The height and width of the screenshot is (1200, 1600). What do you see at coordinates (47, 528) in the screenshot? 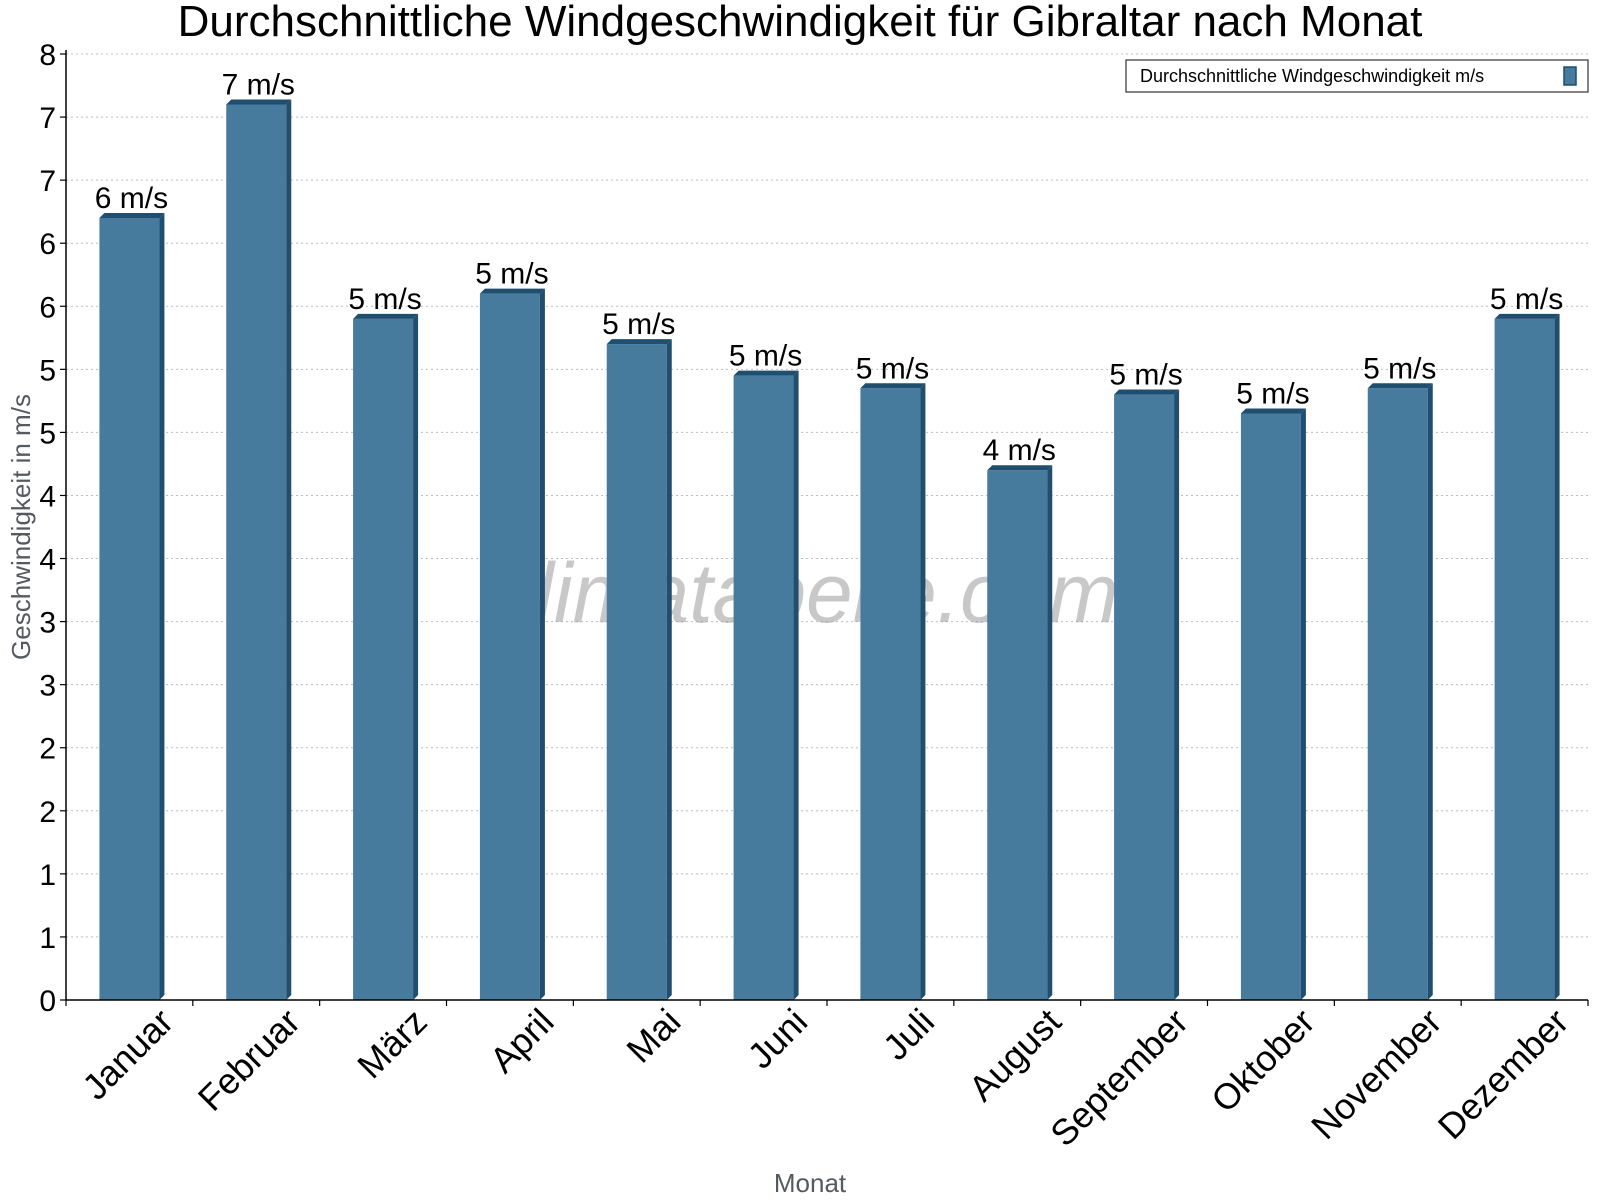
I see `y-tick-labels: 0 1 1 2 2 3 3 4 4 5 5 6 6 7 7 8` at bounding box center [47, 528].